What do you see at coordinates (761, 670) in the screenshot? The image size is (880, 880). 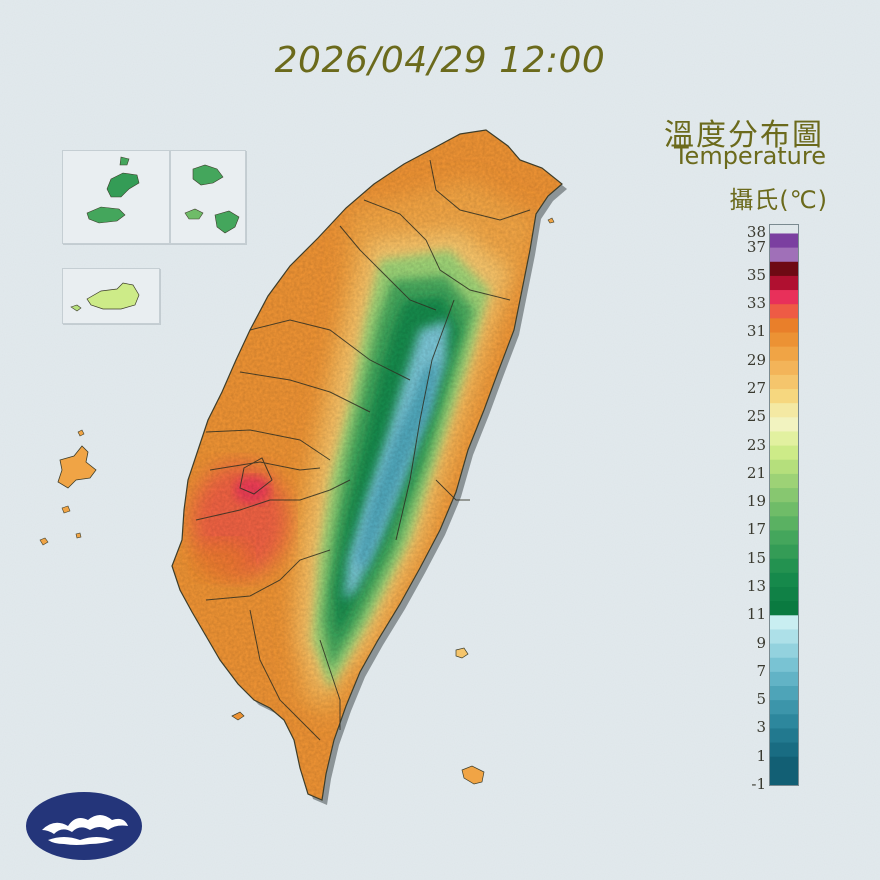 I see `scale-label: 7` at bounding box center [761, 670].